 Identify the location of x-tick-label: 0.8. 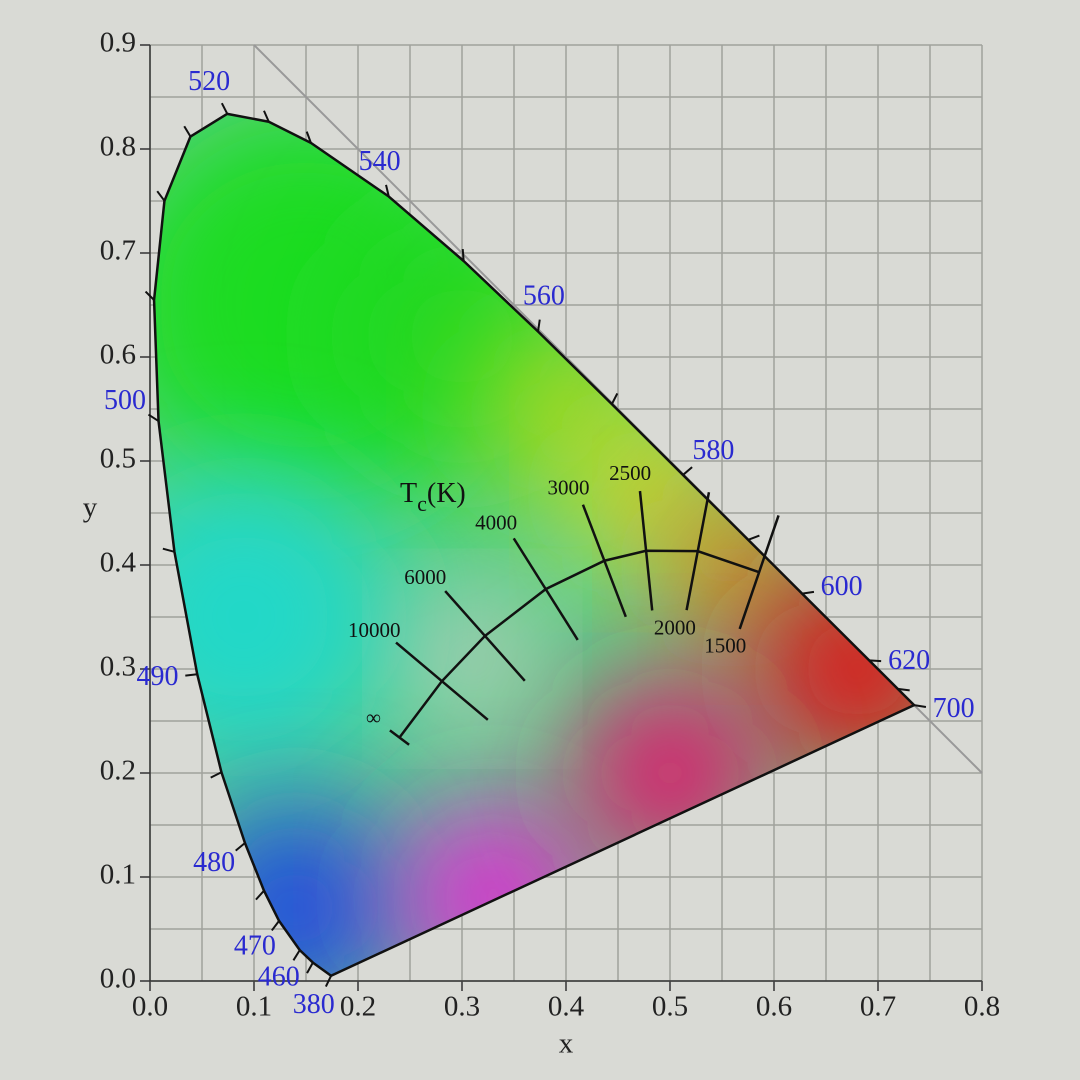
(982, 1007).